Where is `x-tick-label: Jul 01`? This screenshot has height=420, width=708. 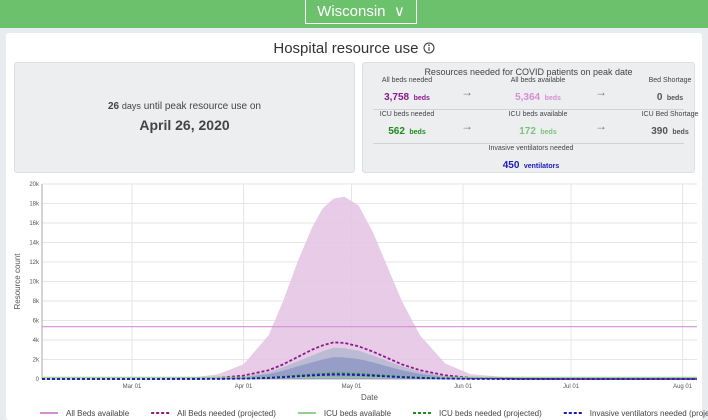
x-tick-label: Jul 01 is located at coordinates (571, 387).